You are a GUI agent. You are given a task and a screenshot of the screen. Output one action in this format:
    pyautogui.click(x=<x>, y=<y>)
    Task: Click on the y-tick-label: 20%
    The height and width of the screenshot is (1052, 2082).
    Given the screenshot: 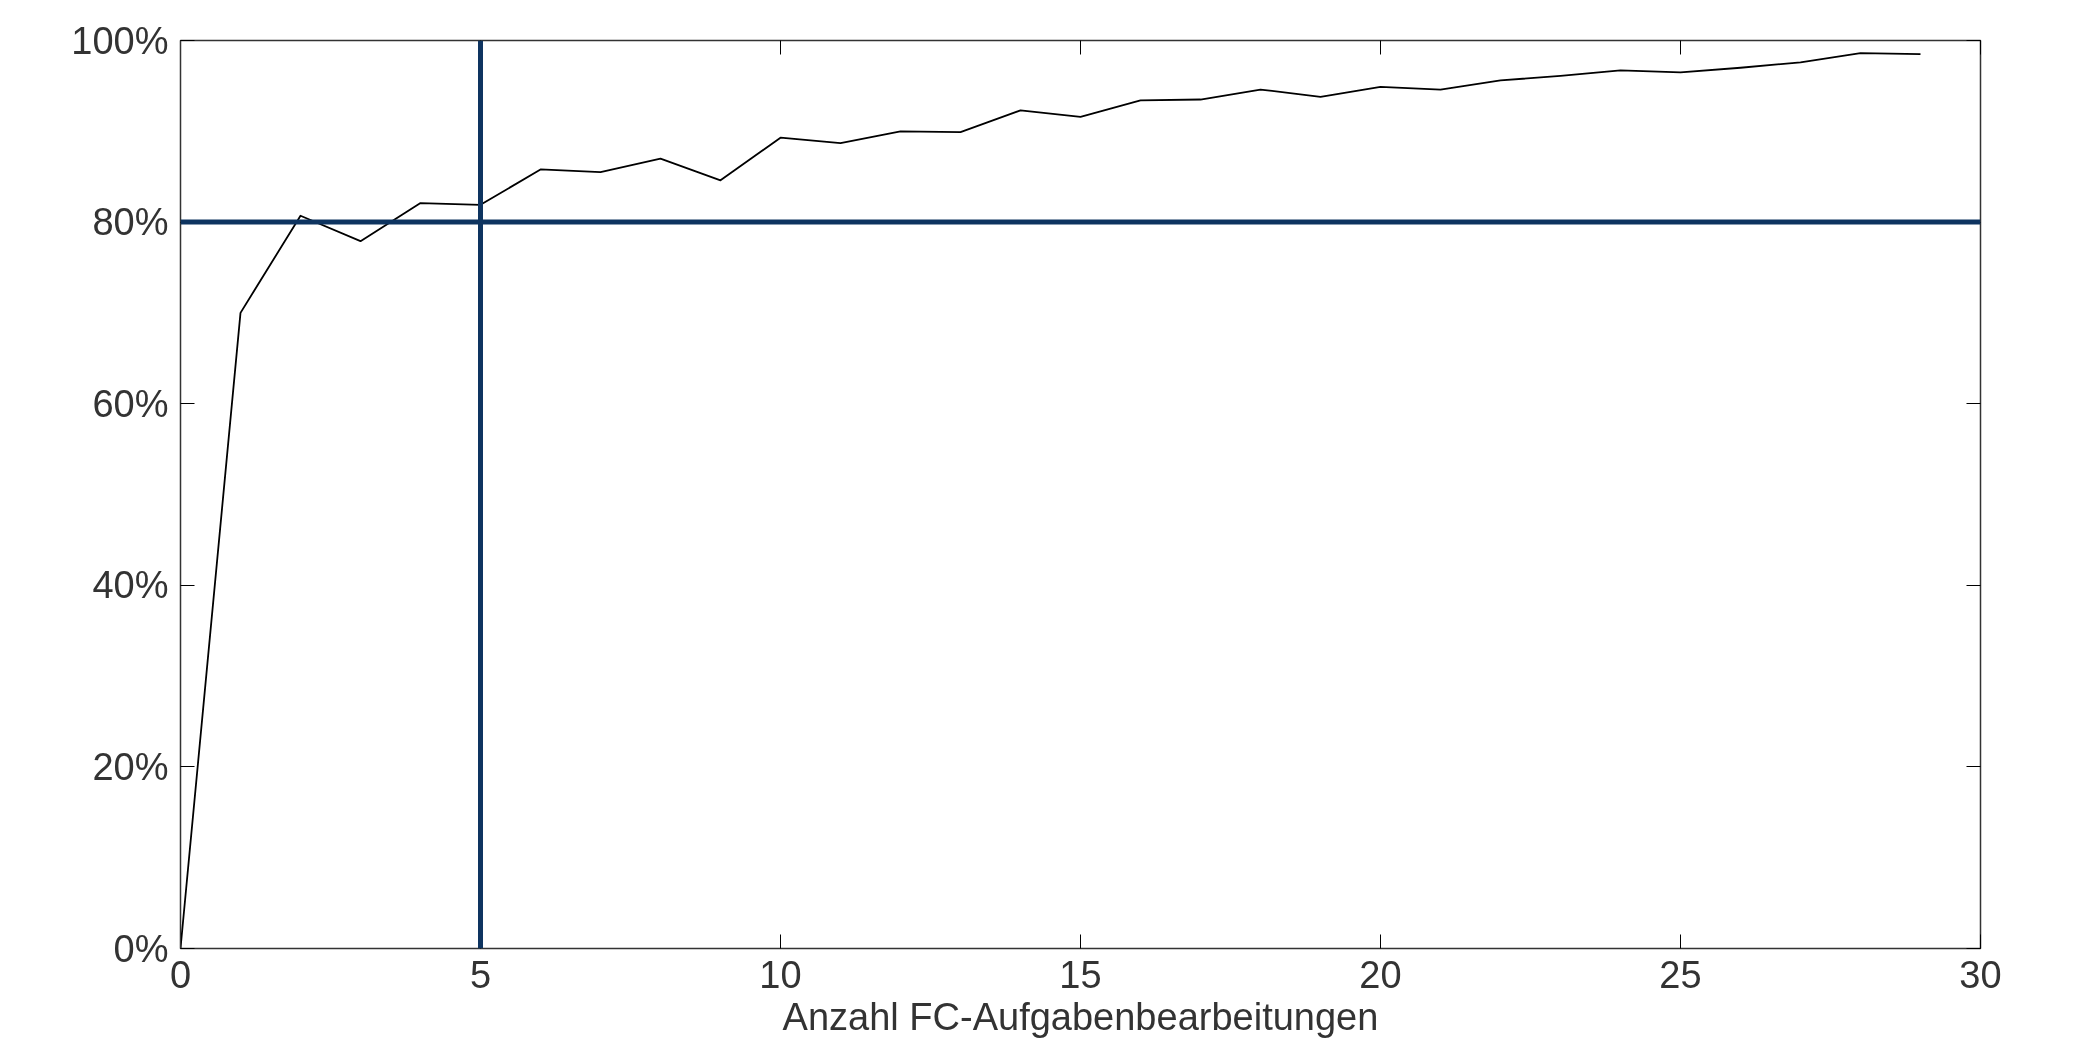 What is the action you would take?
    pyautogui.click(x=130, y=766)
    